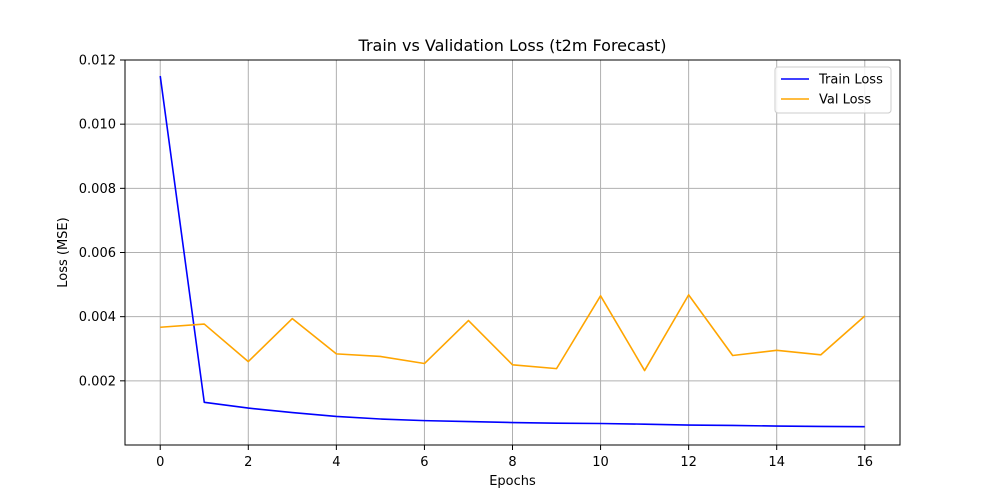 The image size is (1000, 500). I want to click on x-tick-label: 14, so click(776, 462).